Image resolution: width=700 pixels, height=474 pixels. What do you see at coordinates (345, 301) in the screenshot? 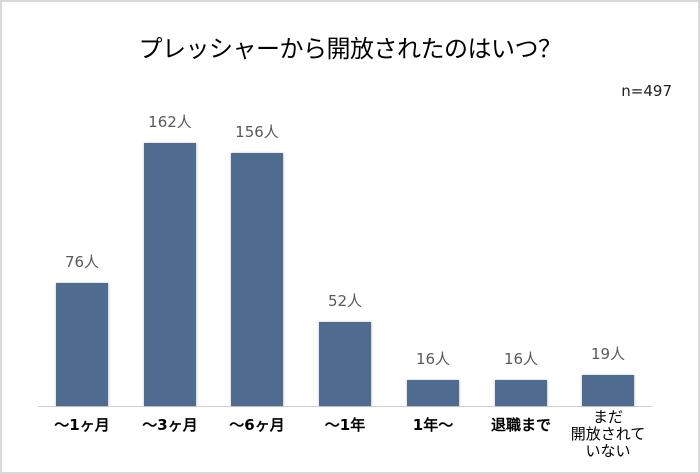
I see `value-label: 52人` at bounding box center [345, 301].